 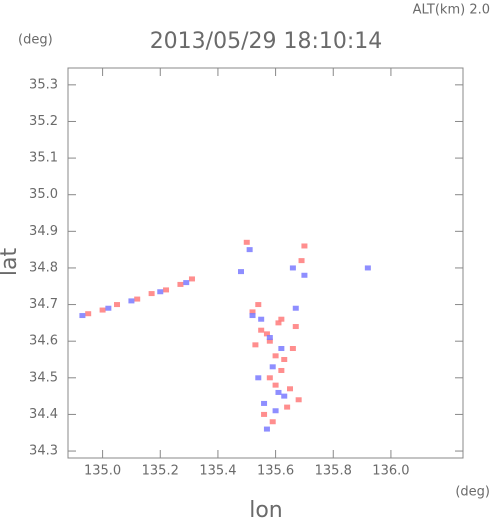 What do you see at coordinates (390, 471) in the screenshot?
I see `x-tick-label: 136.0` at bounding box center [390, 471].